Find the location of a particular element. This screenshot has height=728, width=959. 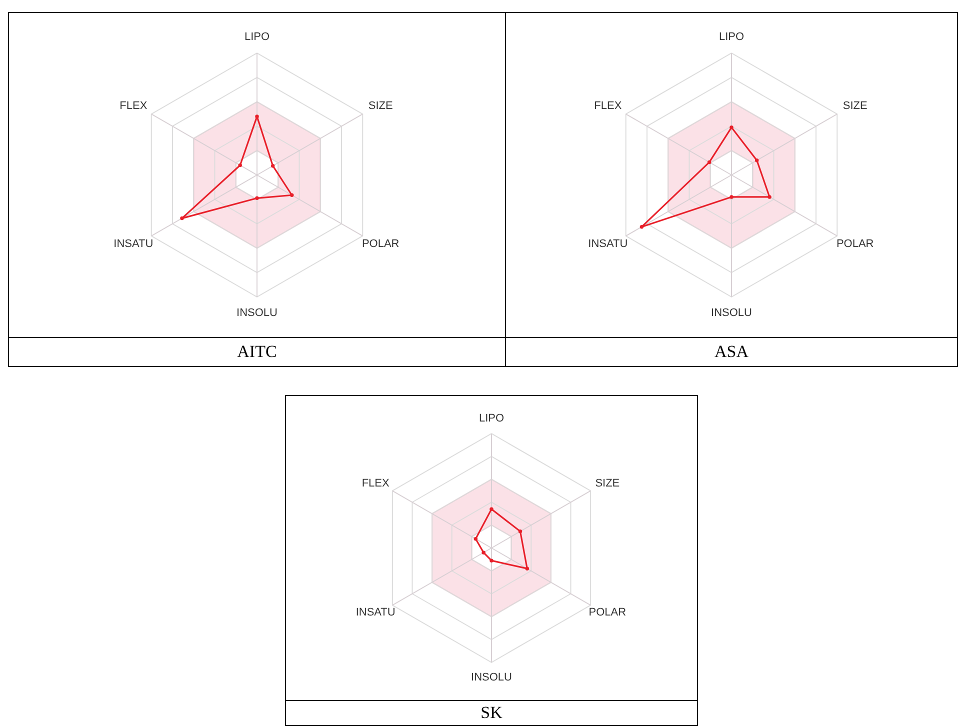

text: ASA is located at coordinates (731, 352).